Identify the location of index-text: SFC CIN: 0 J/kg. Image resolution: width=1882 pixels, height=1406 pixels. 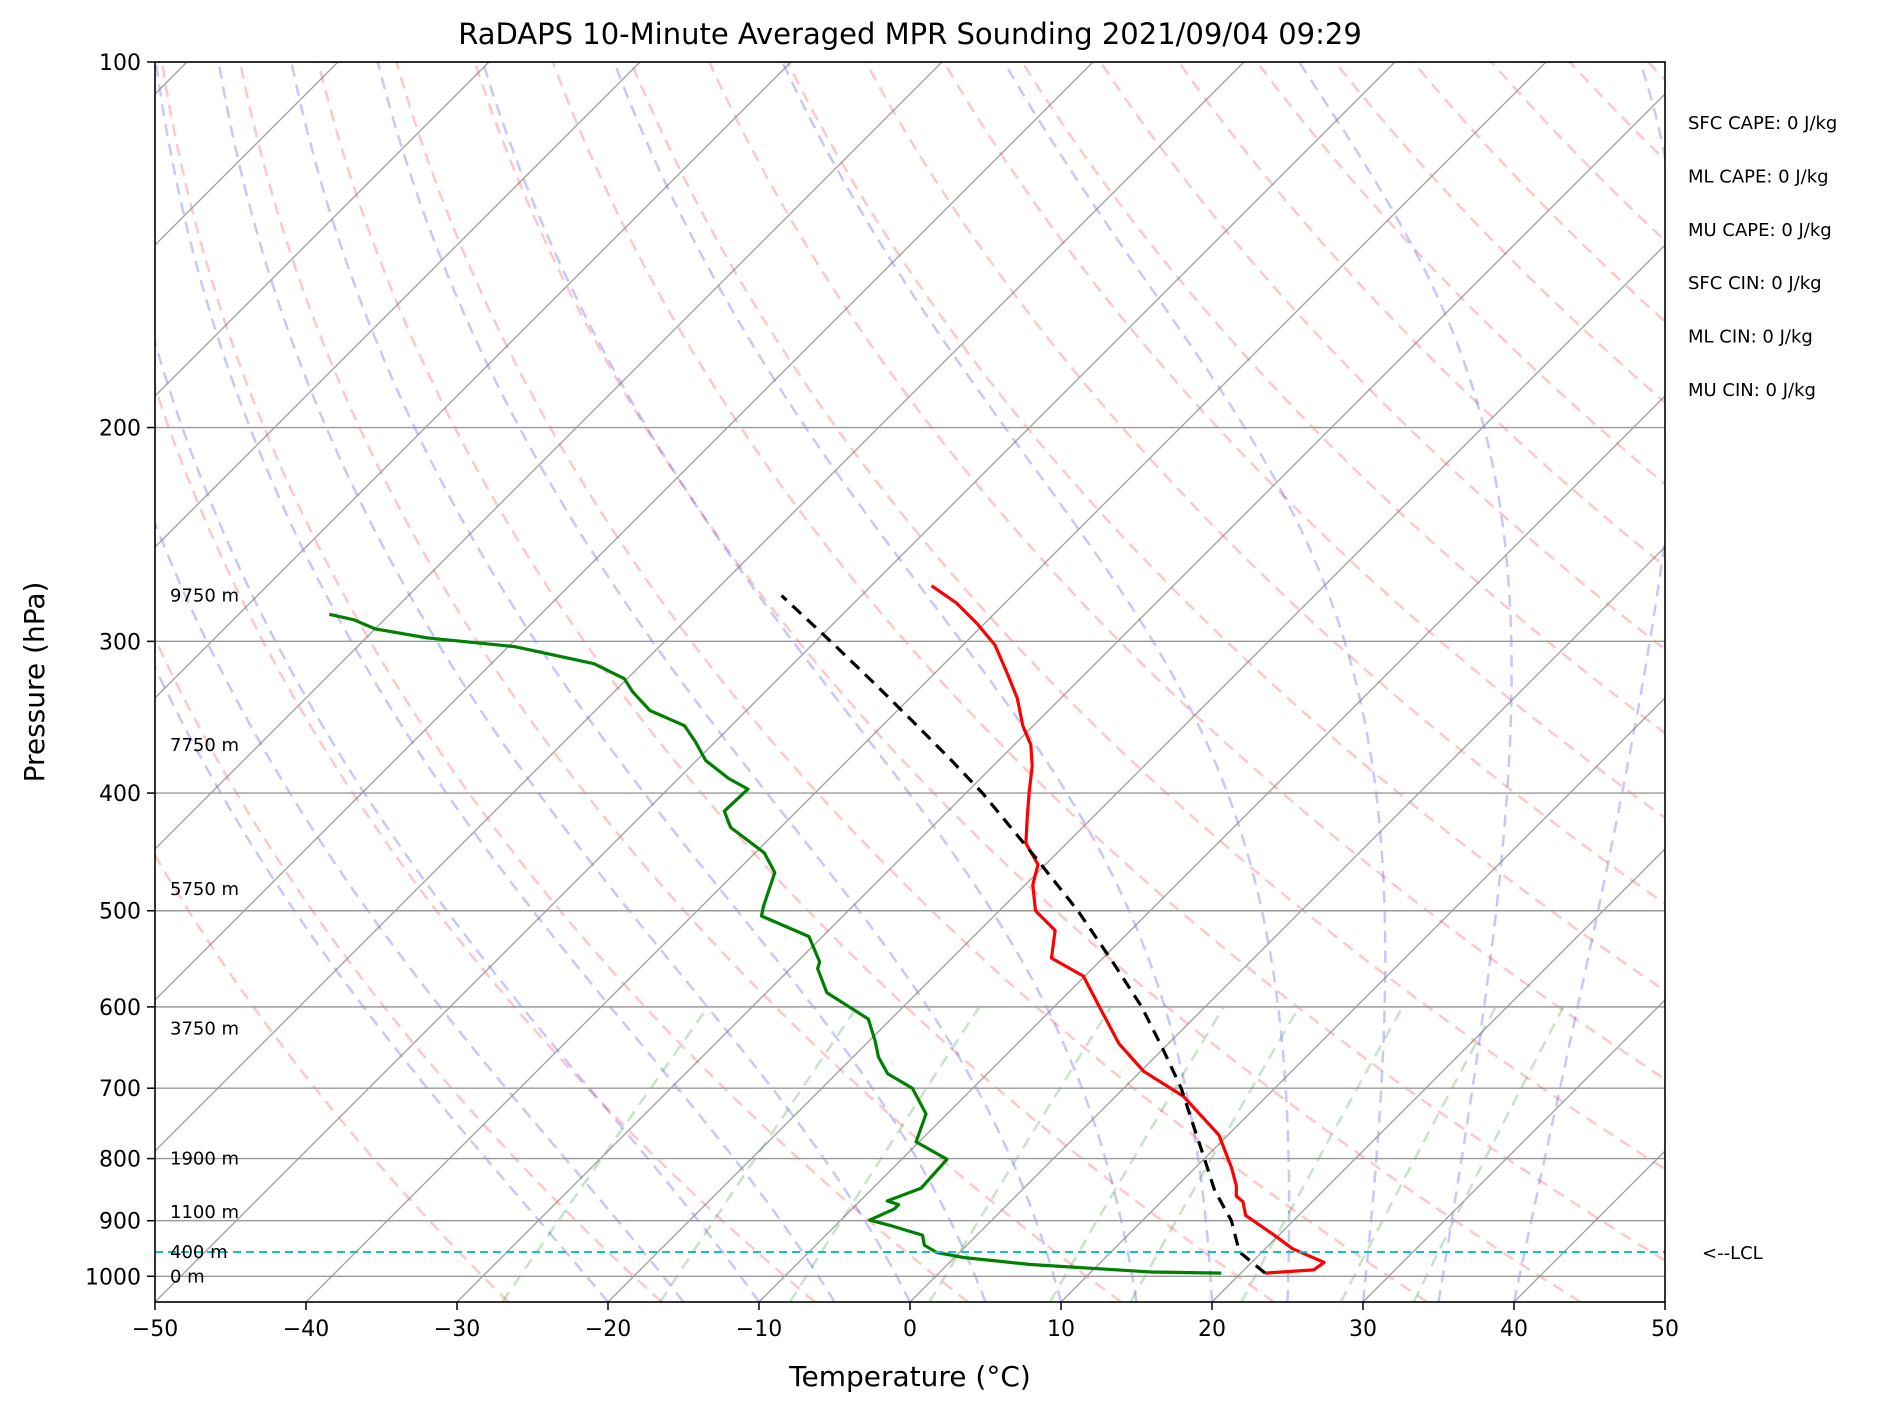
(1755, 283).